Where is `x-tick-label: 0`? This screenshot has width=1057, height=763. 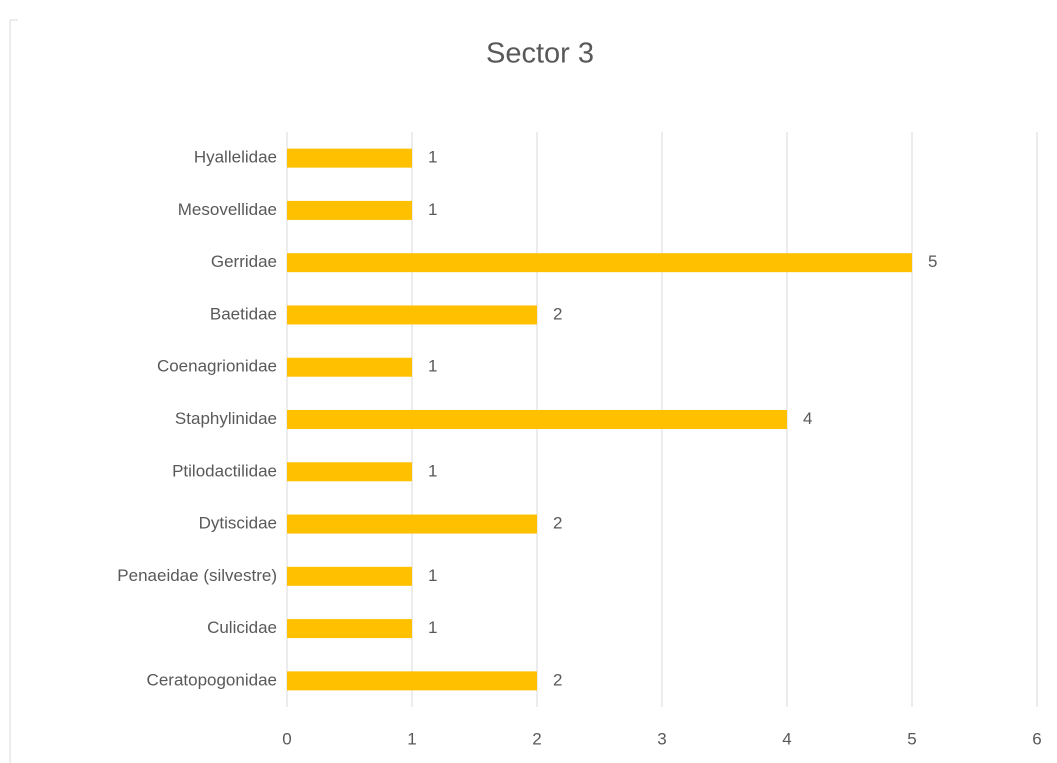 x-tick-label: 0 is located at coordinates (286, 738).